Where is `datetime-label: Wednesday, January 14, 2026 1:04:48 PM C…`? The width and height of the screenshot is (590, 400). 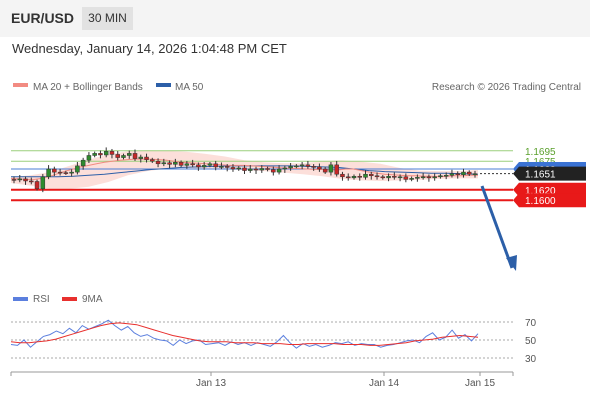
datetime-label: Wednesday, January 14, 2026 1:04:48 PM C… is located at coordinates (149, 48).